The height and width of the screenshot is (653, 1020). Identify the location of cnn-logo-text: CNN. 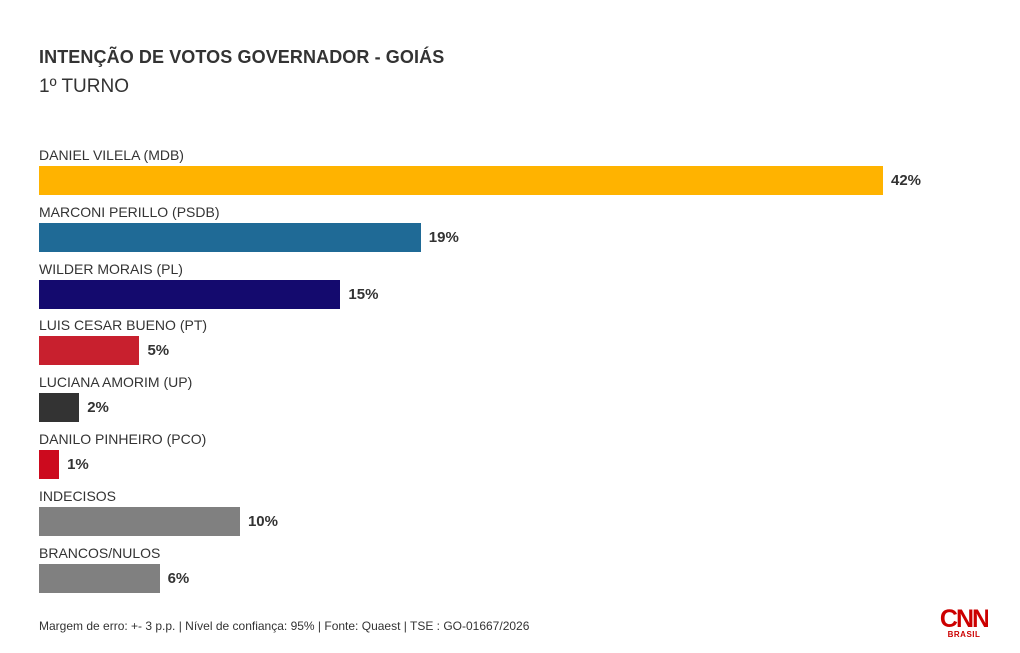
(964, 618).